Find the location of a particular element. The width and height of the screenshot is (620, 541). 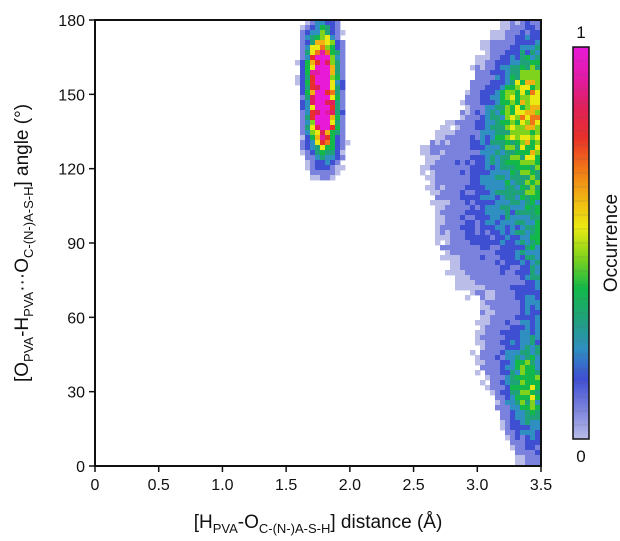

y-tick-label: 150 is located at coordinates (71, 95).